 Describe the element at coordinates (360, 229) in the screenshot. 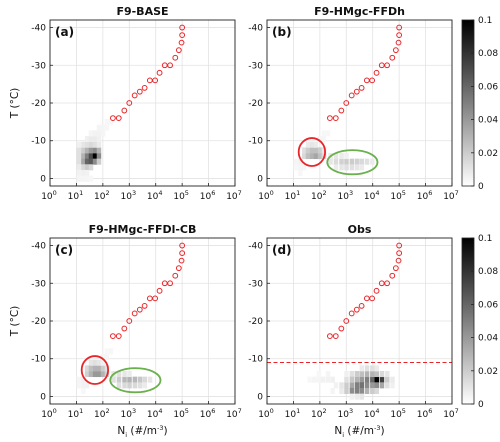

I see `panel-title: Obs` at that location.